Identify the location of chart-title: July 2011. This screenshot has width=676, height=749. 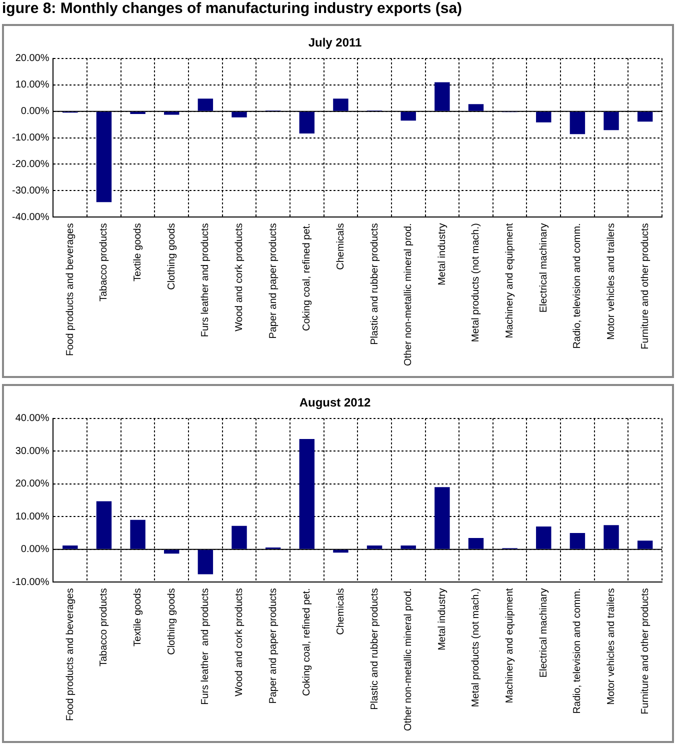
(335, 43).